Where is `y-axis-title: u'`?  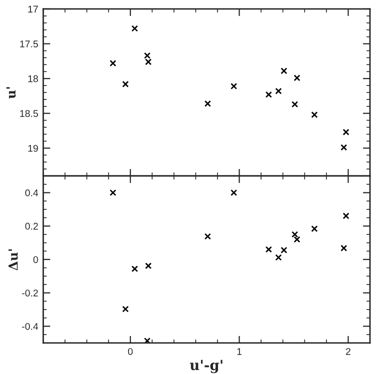
y-axis-title: u' is located at coordinates (11, 93).